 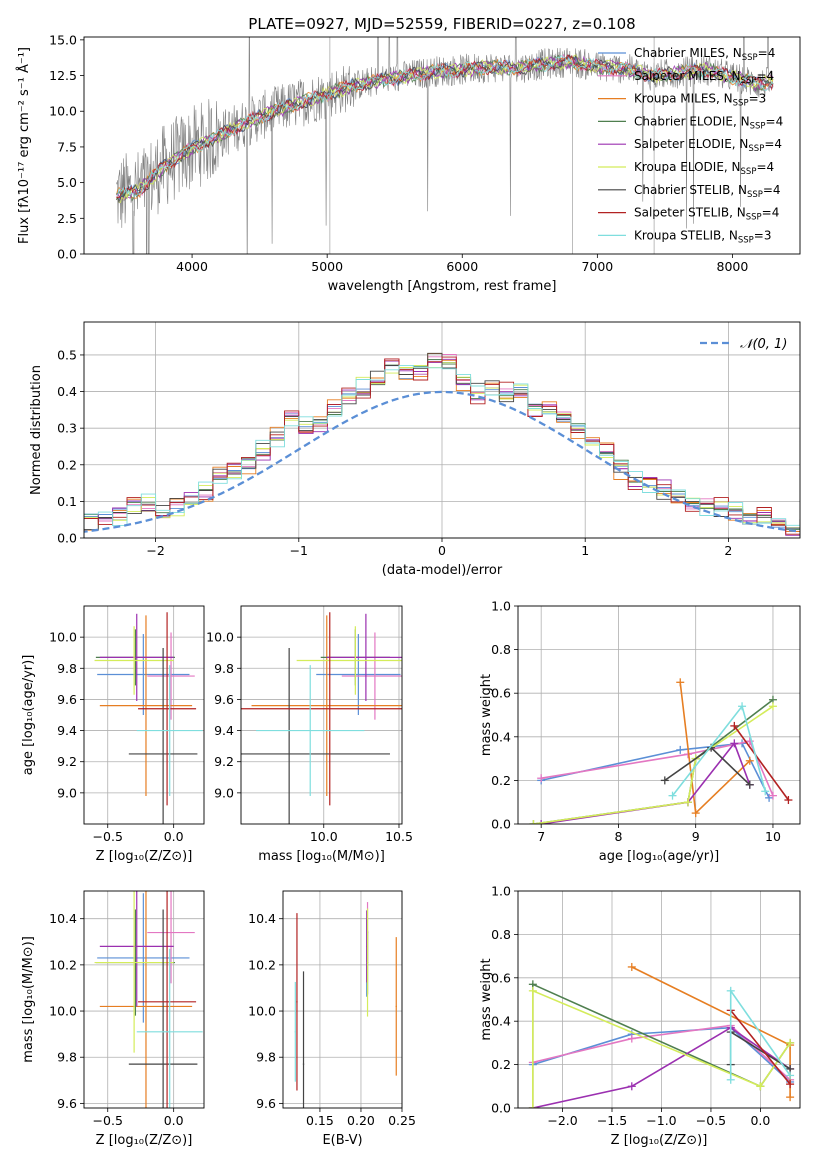 What do you see at coordinates (706, 214) in the screenshot?
I see `legend-entry: Salpeter STELIB, NSSP=4` at bounding box center [706, 214].